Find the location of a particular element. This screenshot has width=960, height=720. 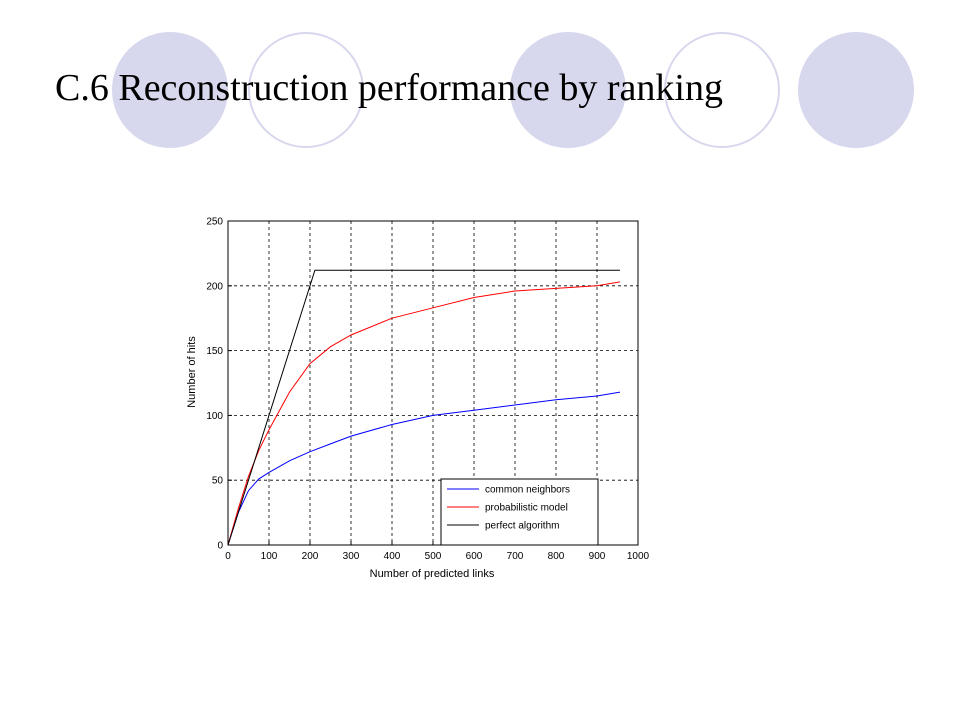

x-tick-label: 300 is located at coordinates (351, 556).